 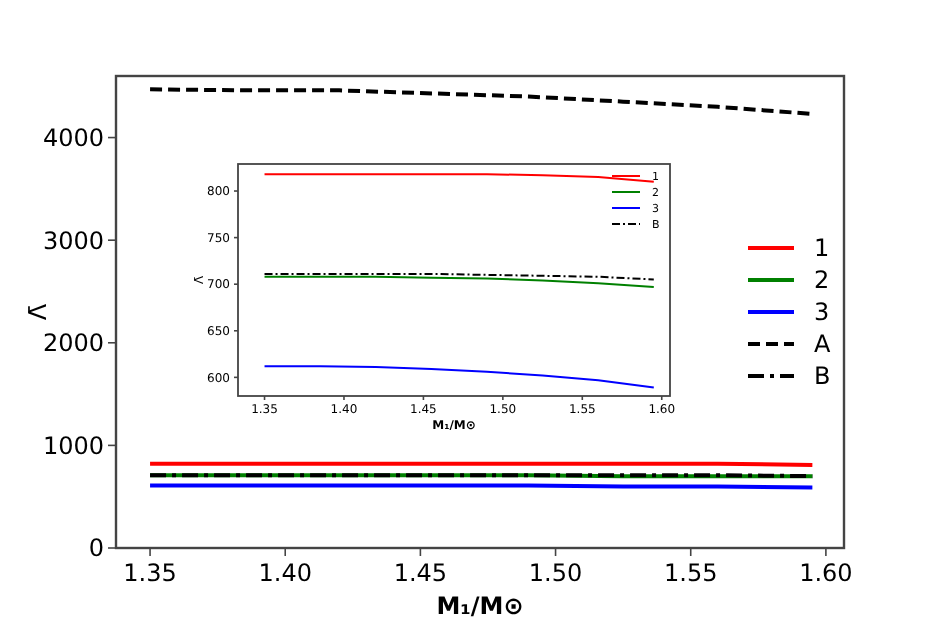 I want to click on x-axis-title: M₁/M⊙, so click(x=480, y=605).